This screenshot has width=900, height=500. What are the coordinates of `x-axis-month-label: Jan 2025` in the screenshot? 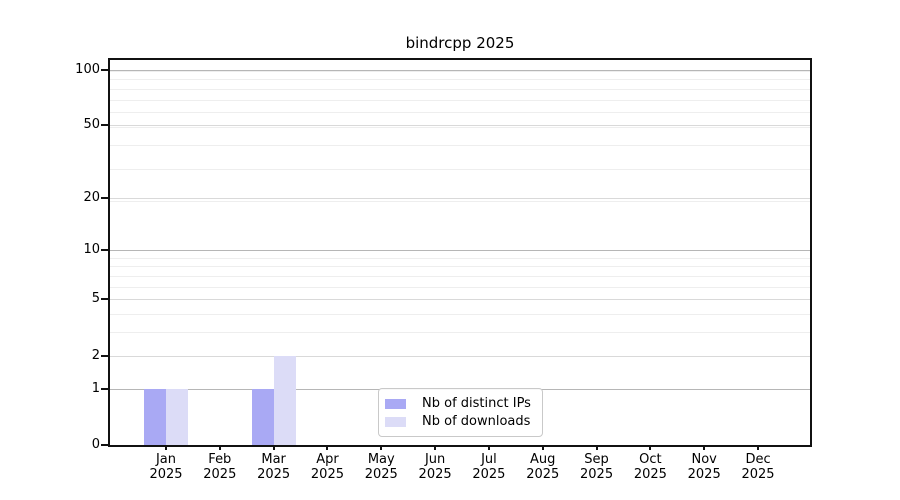 It's located at (166, 467).